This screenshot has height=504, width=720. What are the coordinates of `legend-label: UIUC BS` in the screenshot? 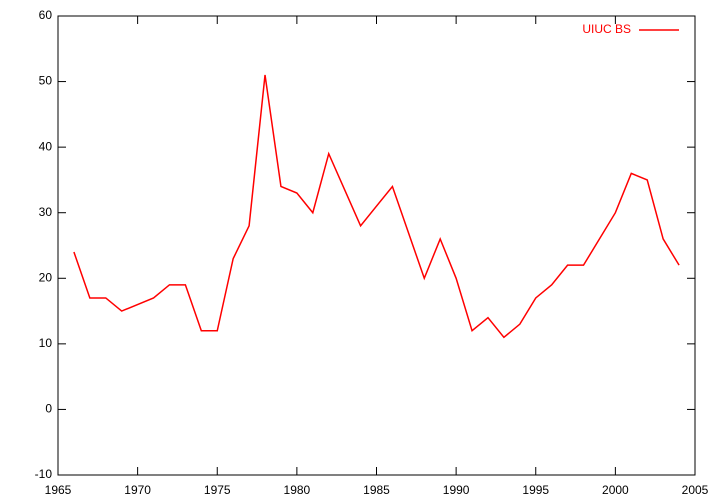 It's located at (606, 29).